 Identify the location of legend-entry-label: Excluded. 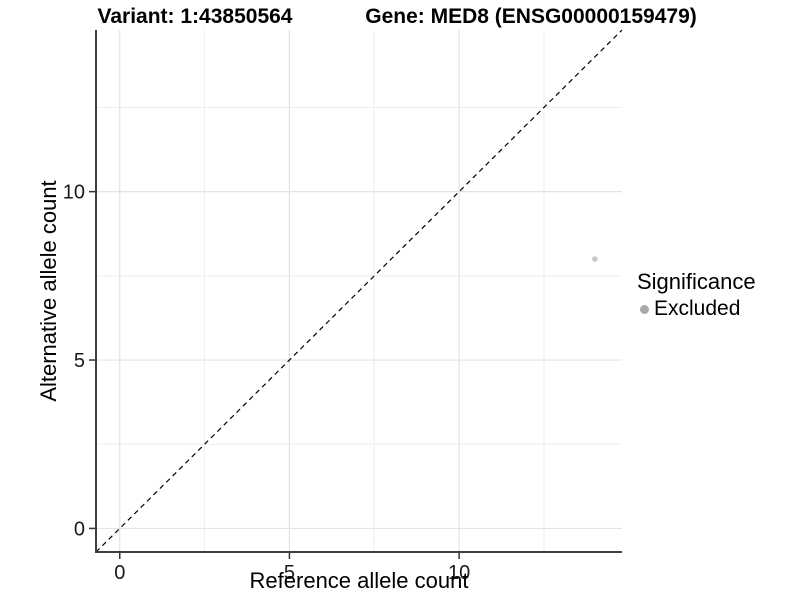
(697, 309).